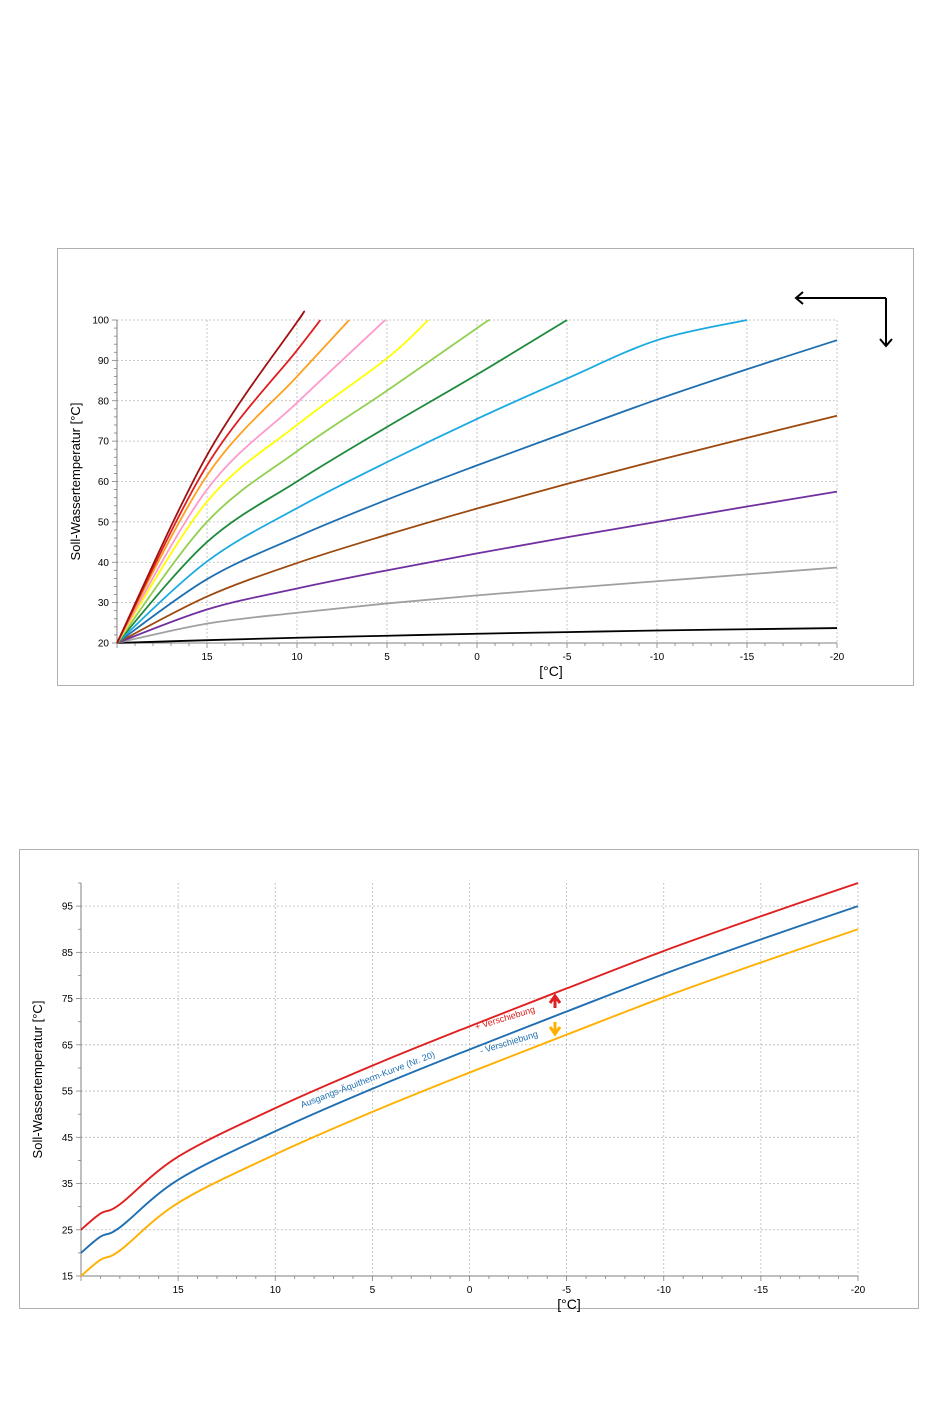 This screenshot has width=950, height=1413. I want to click on y-tick-label: 15, so click(68, 1277).